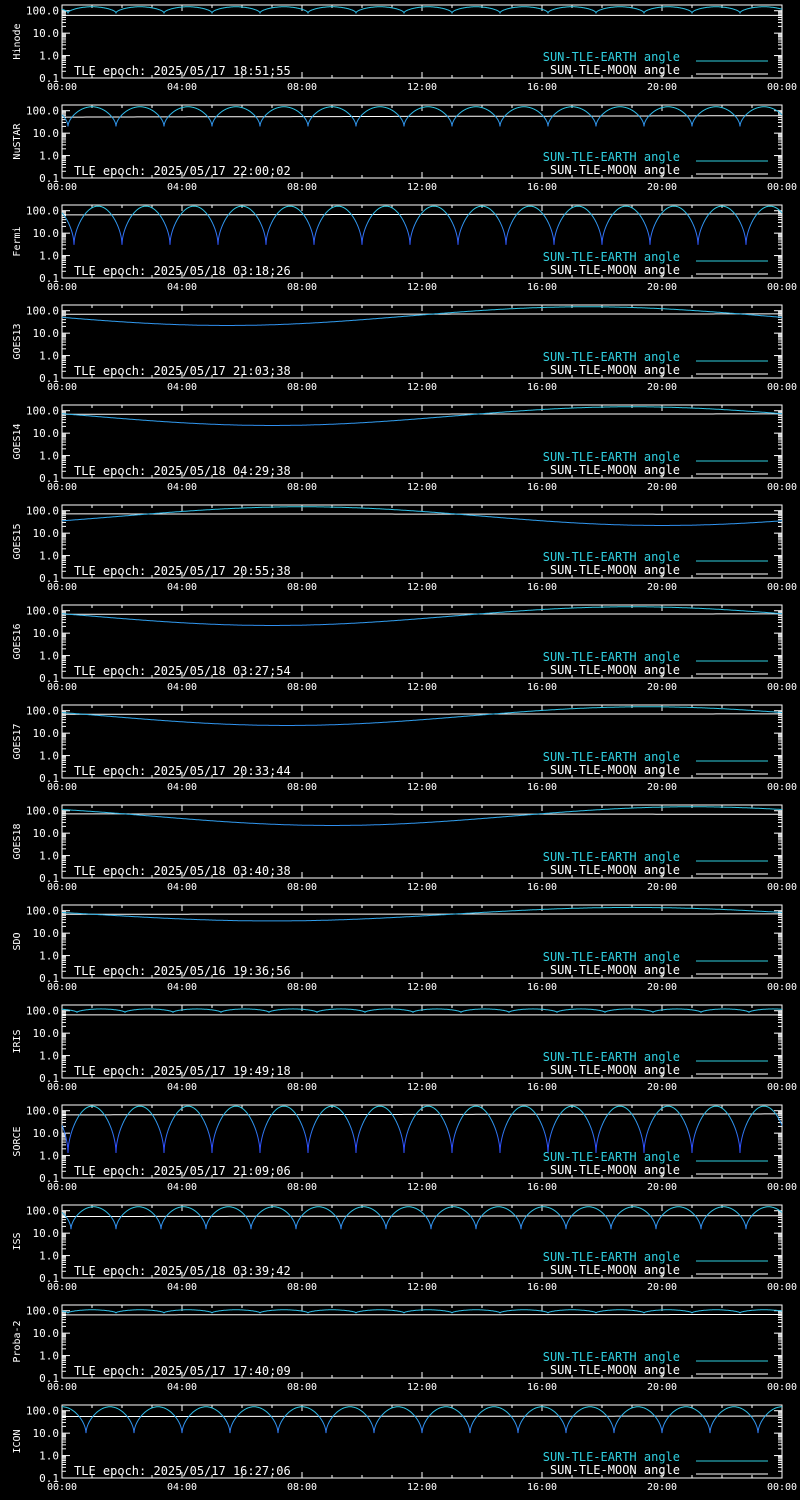 The image size is (800, 1500). I want to click on tle-epoch-label: TLE epoch: 2025/05/17 21:09:06, so click(182, 1171).